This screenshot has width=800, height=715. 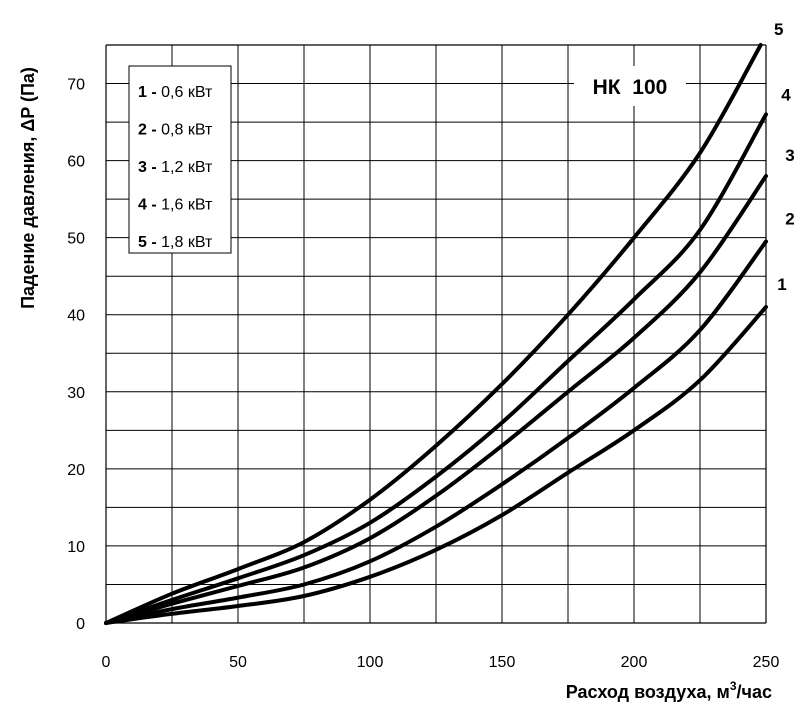 I want to click on legend-box, so click(x=180, y=159).